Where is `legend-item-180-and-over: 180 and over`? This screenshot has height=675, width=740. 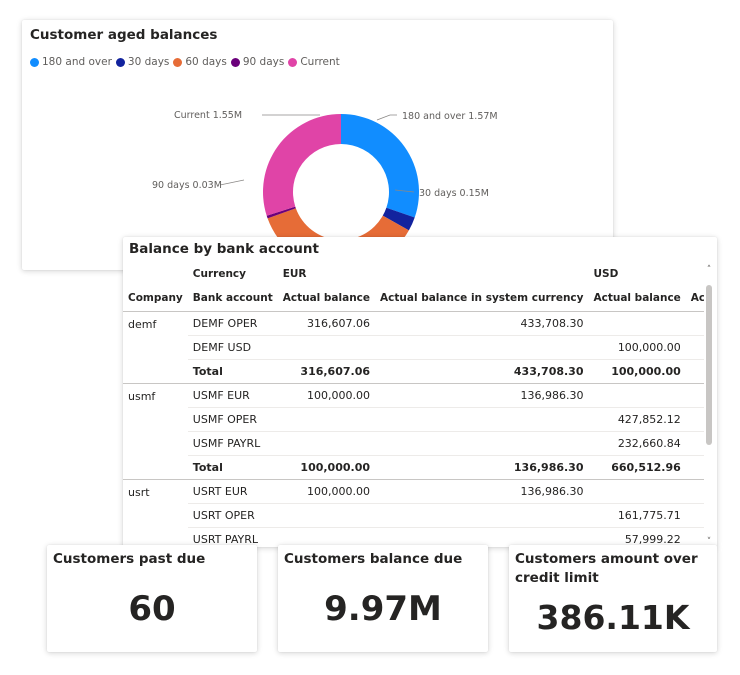
legend-item-180-and-over: 180 and over is located at coordinates (71, 62).